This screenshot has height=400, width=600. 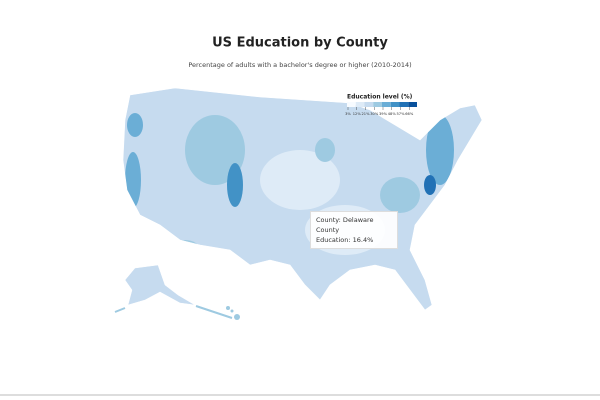 What do you see at coordinates (173, 312) in the screenshot?
I see `alaska-islands` at bounding box center [173, 312].